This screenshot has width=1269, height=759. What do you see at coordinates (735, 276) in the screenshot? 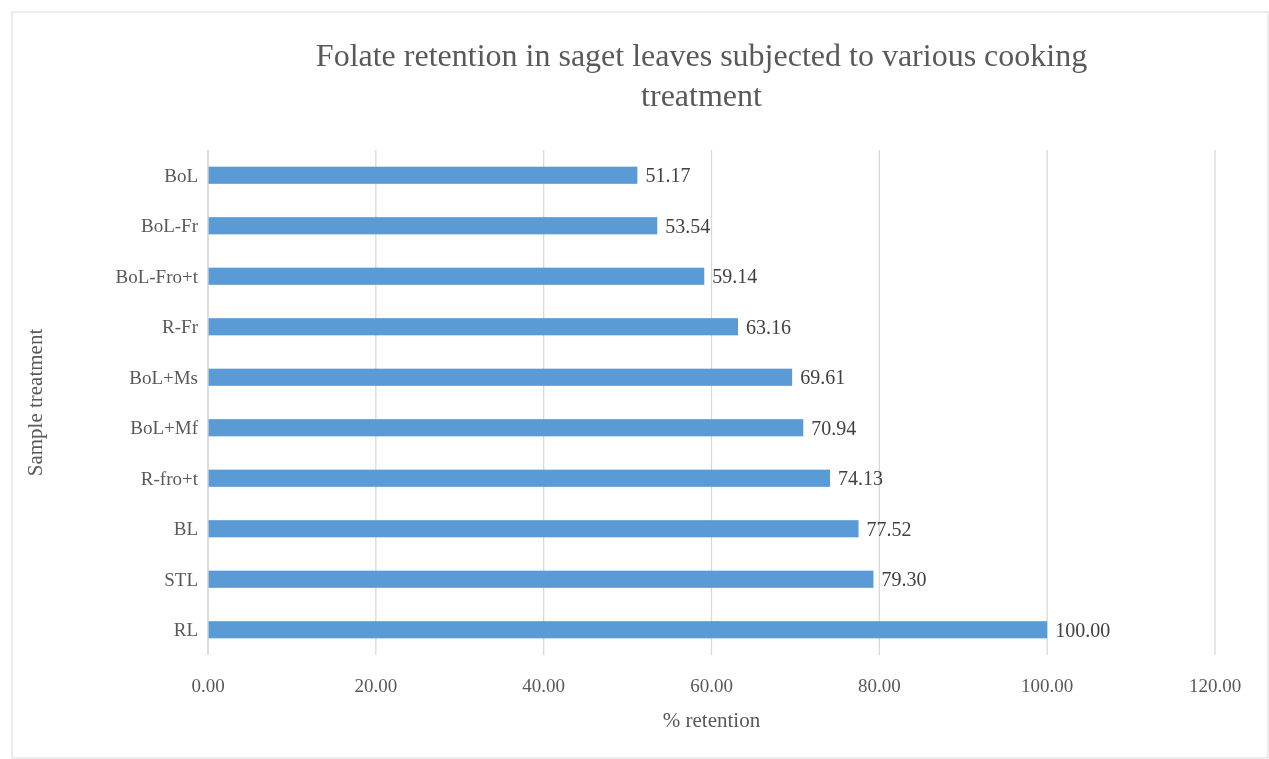
I see `data-label: 59.14` at bounding box center [735, 276].